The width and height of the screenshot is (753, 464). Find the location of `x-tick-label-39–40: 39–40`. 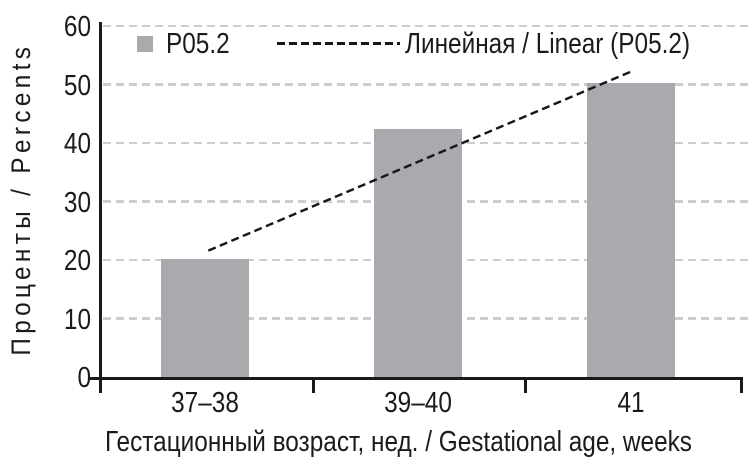

x-tick-label-39–40: 39–40 is located at coordinates (418, 403).